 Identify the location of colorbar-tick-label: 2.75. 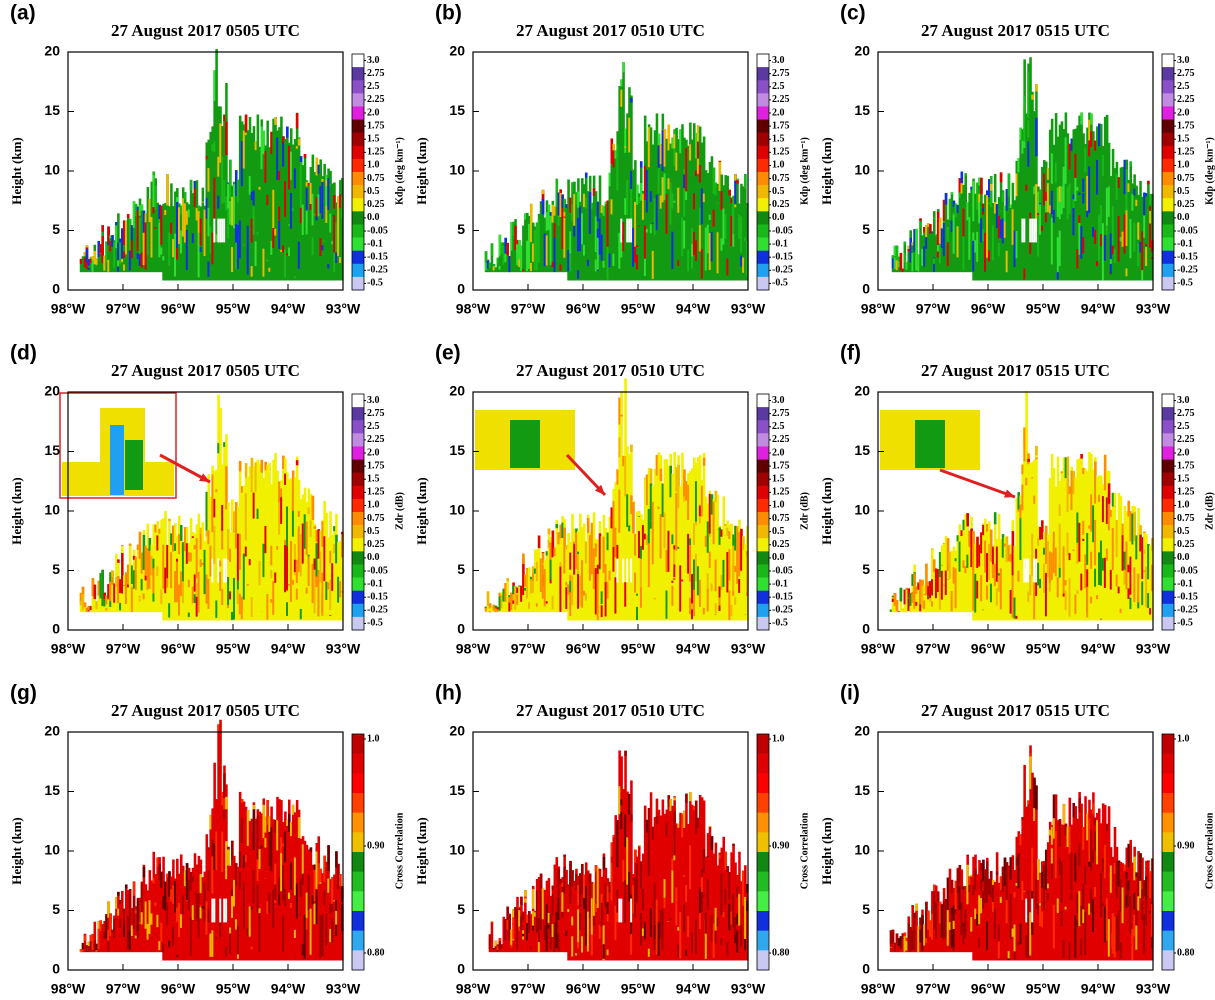
(781, 413).